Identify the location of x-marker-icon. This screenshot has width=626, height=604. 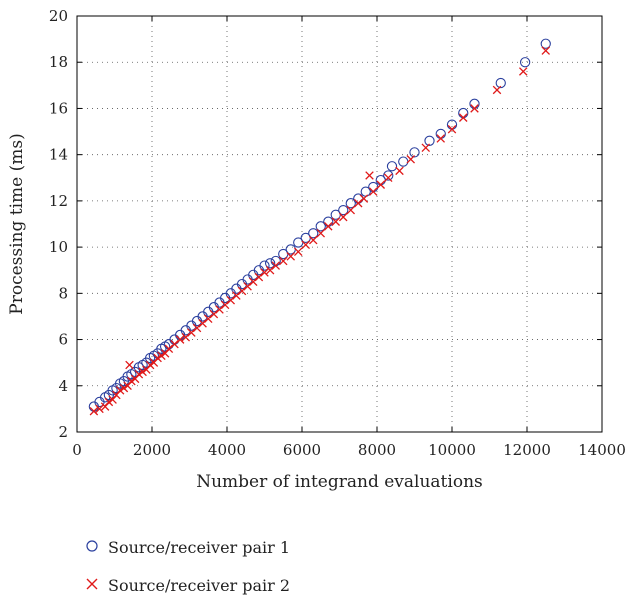
(92, 585).